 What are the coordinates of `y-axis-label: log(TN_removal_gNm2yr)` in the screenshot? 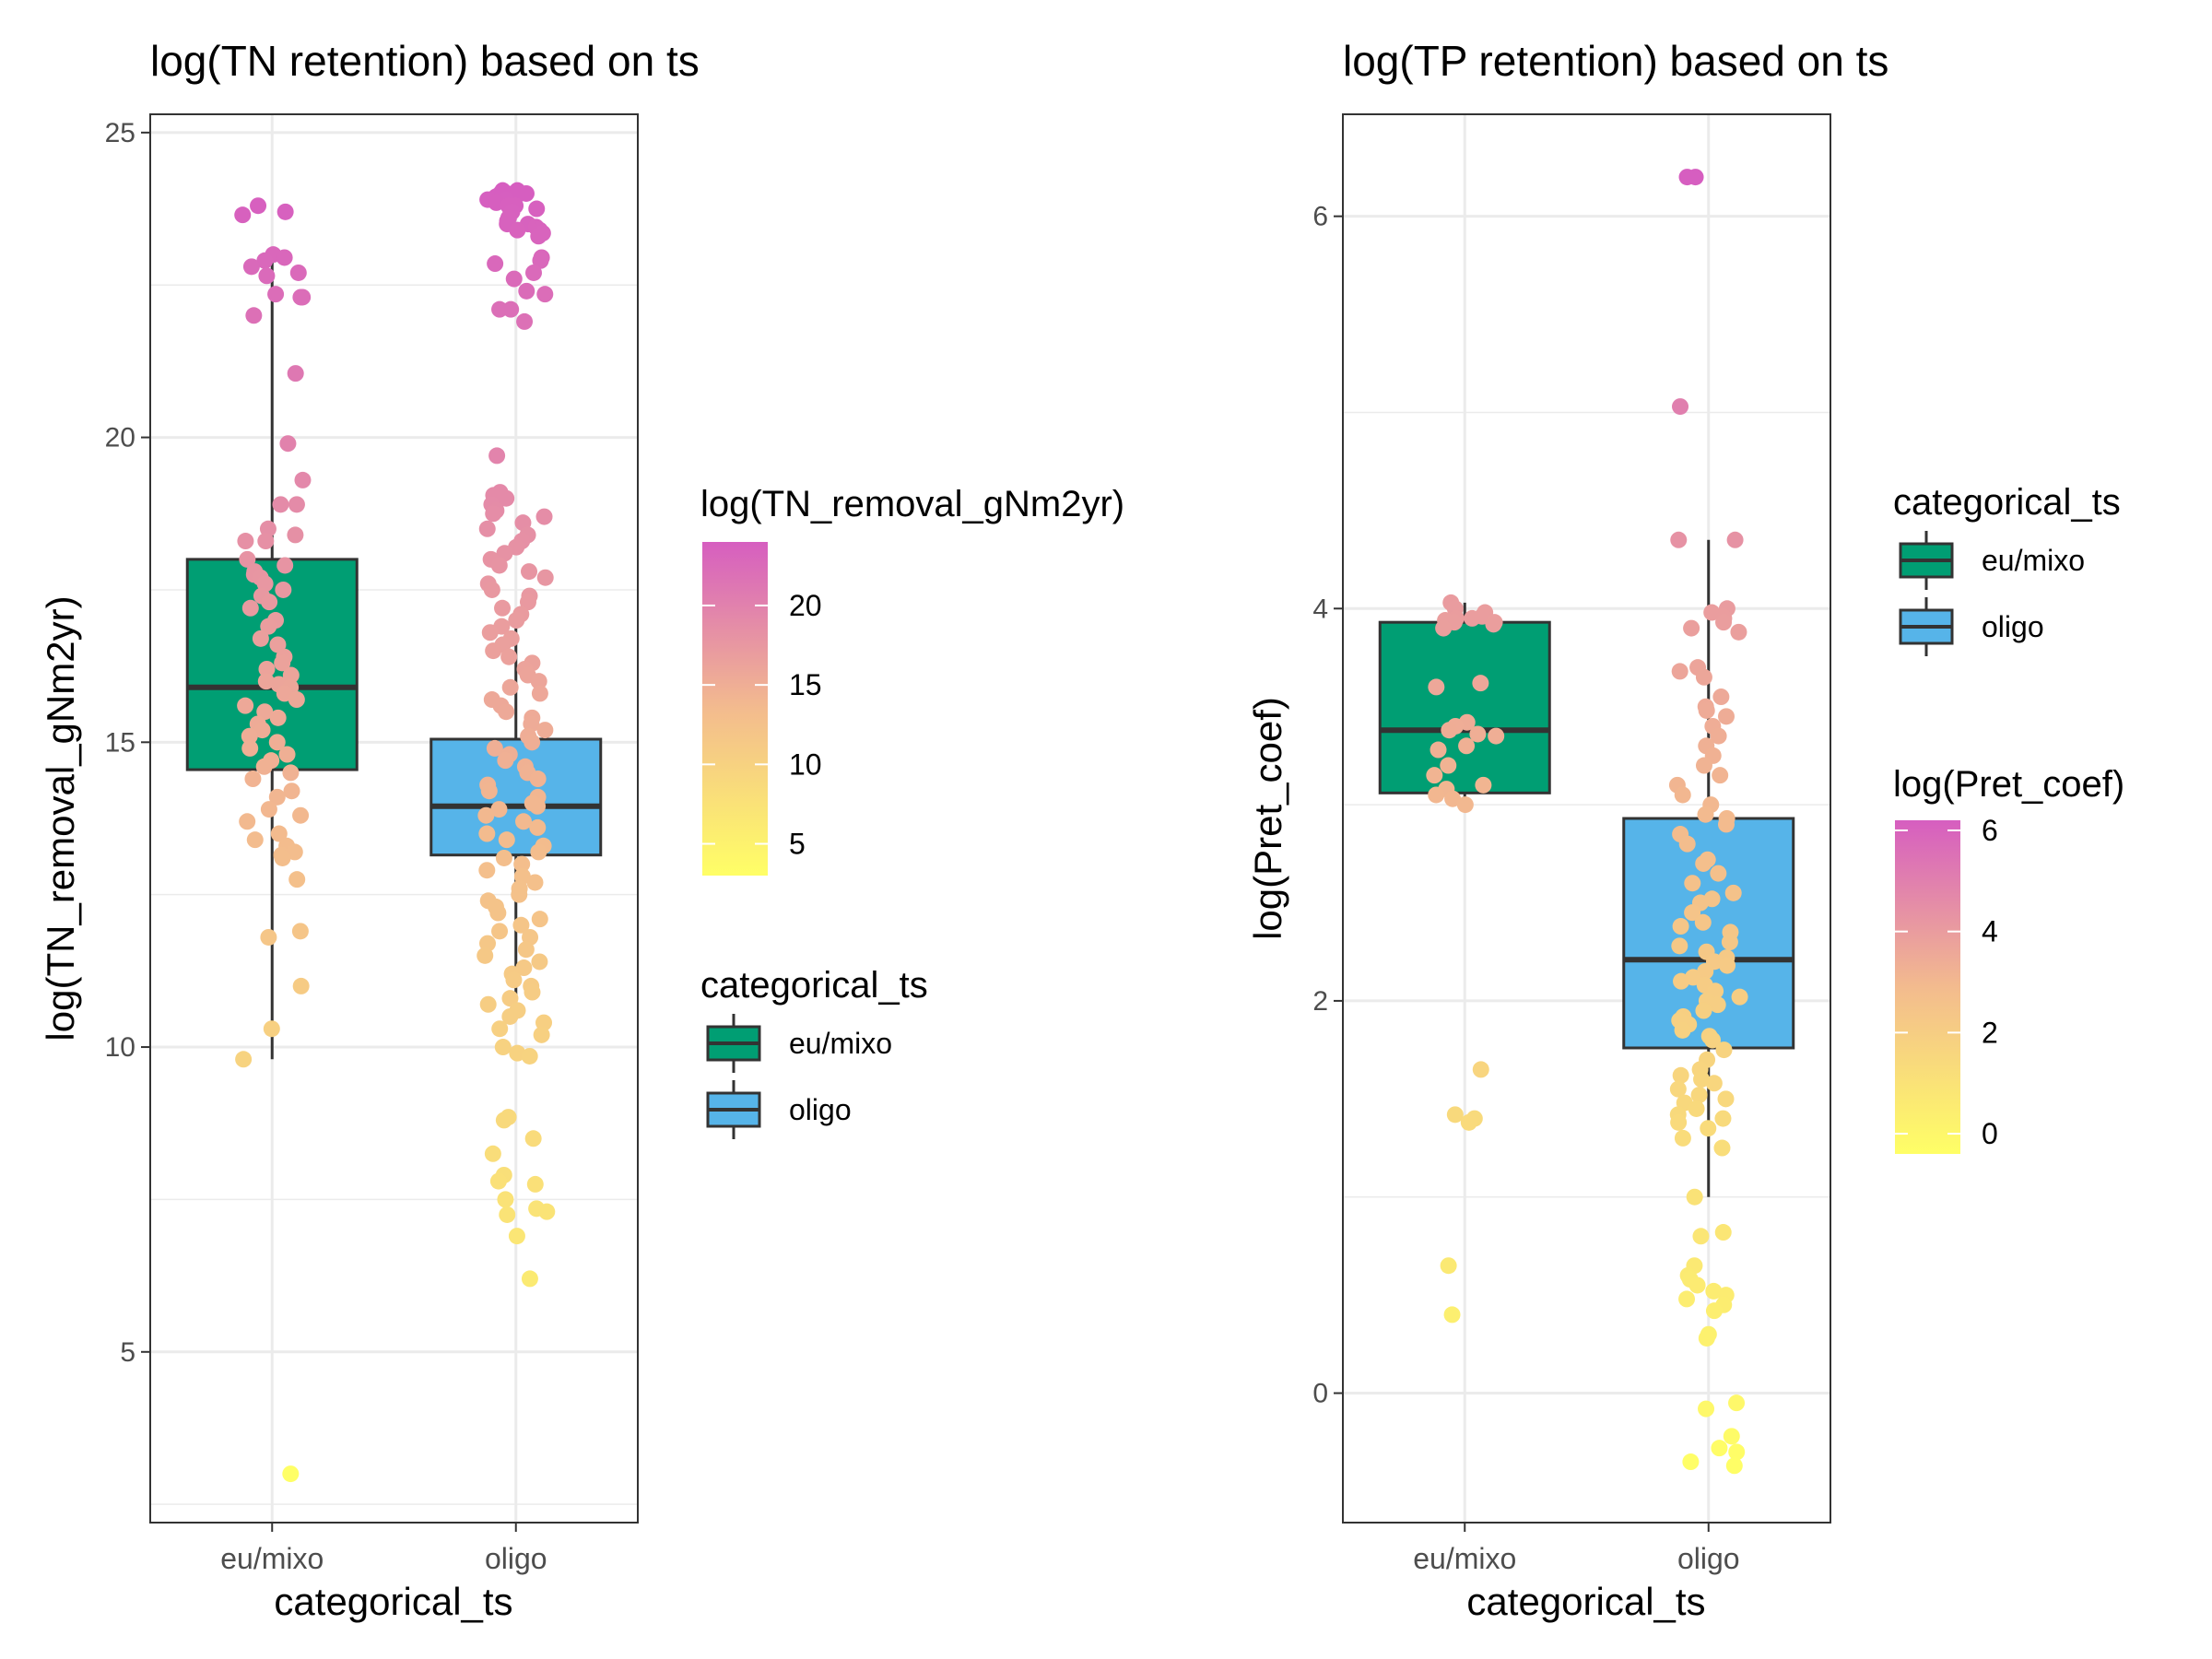 It's located at (60, 818).